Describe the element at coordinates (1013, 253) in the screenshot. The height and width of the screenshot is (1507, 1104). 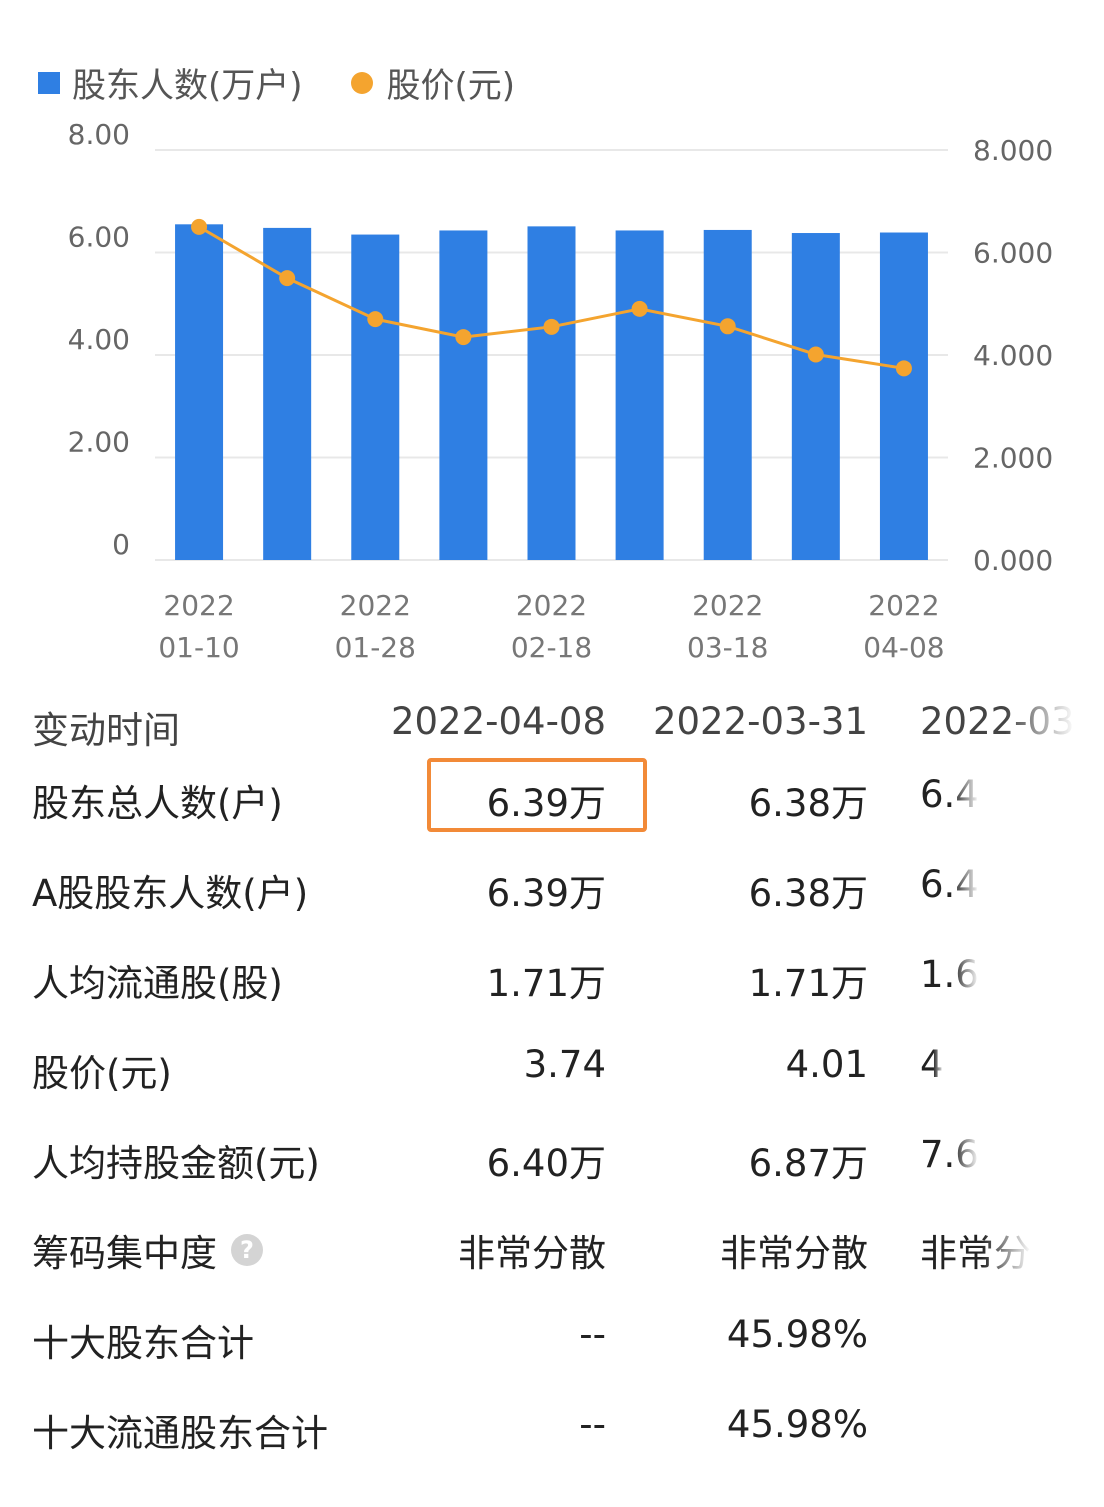
I see `y-right-tick-label: 6.000` at that location.